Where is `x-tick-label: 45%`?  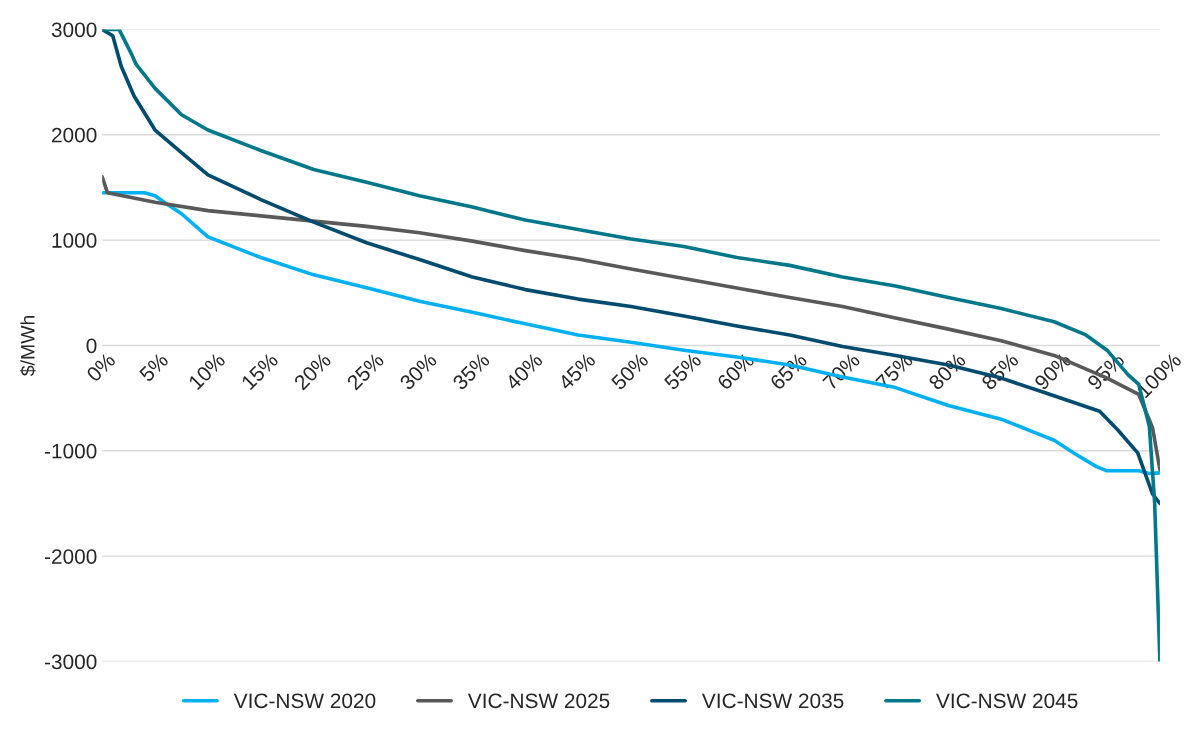
x-tick-label: 45% is located at coordinates (577, 371).